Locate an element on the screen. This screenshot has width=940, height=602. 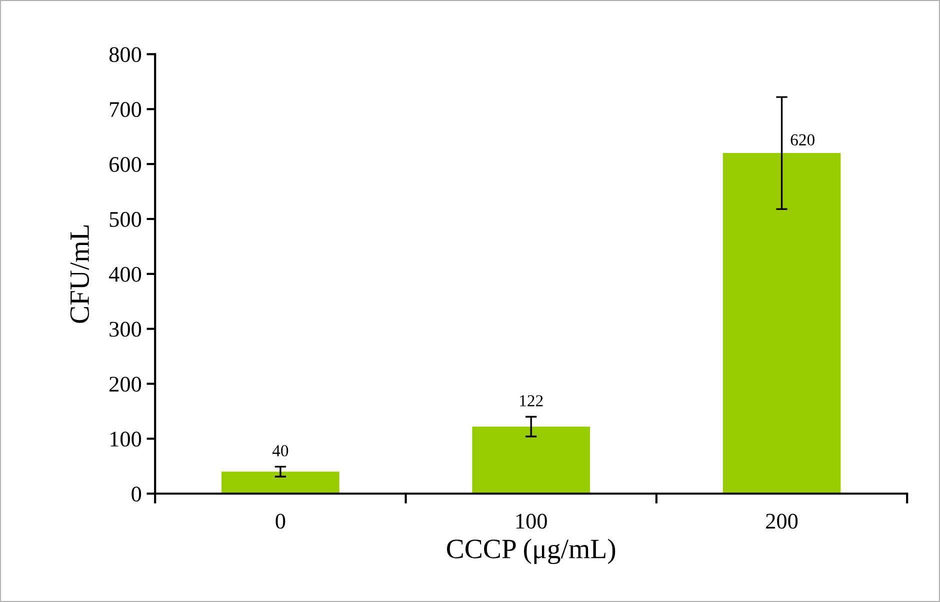
y-tick-label: 400 is located at coordinates (125, 274).